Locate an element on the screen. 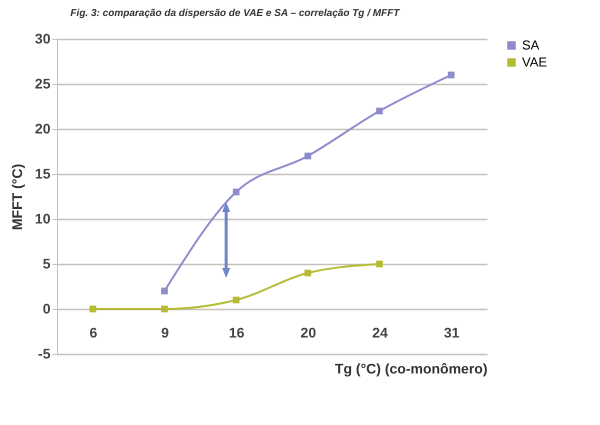 The image size is (600, 425). x-axis-title: Tg (°C) (co-monômero) is located at coordinates (411, 368).